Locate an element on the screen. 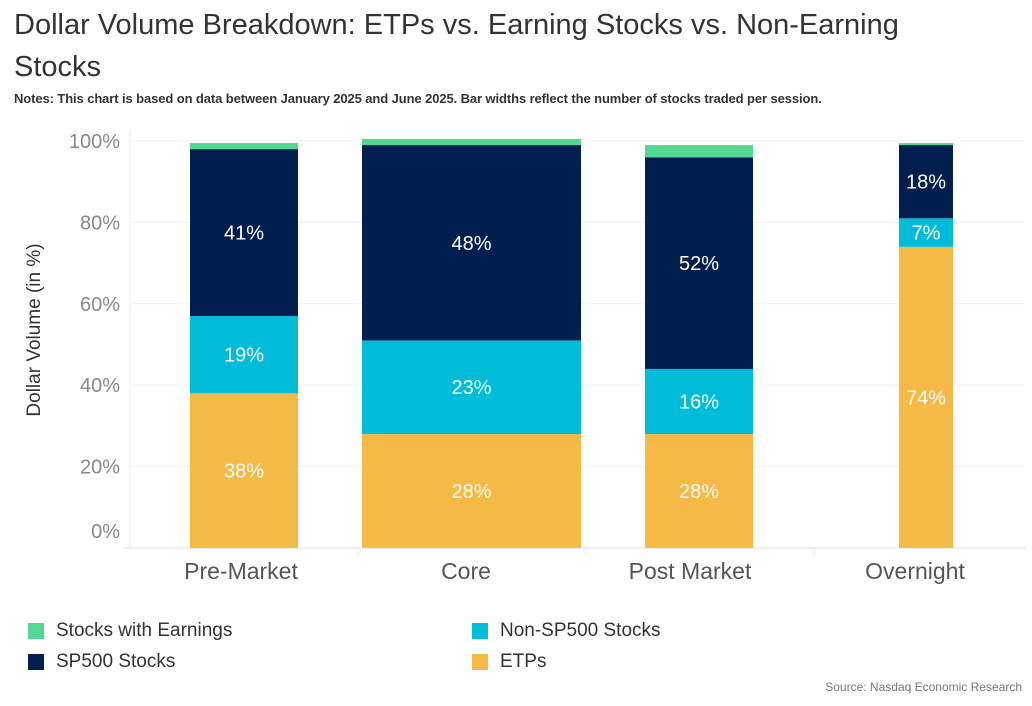  legend-item-etps: ETPs is located at coordinates (509, 662).